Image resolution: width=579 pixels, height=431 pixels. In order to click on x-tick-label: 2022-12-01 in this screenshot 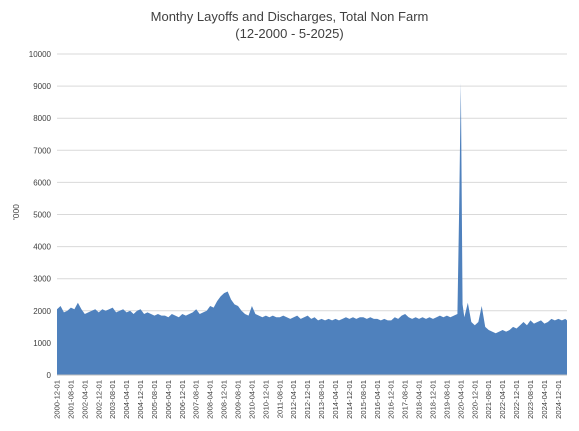, I will do `click(516, 399)`.